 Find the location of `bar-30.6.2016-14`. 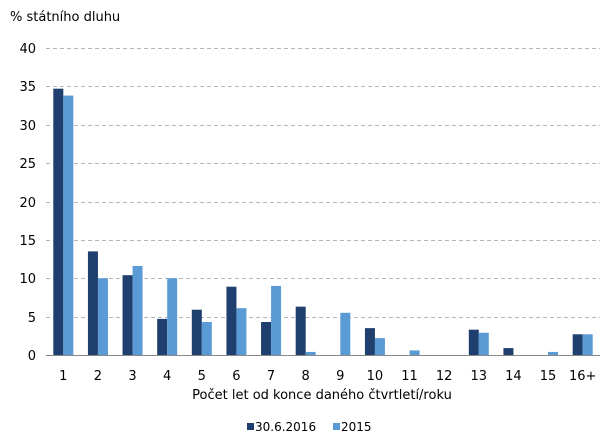

bar-30.6.2016-14 is located at coordinates (508, 351).